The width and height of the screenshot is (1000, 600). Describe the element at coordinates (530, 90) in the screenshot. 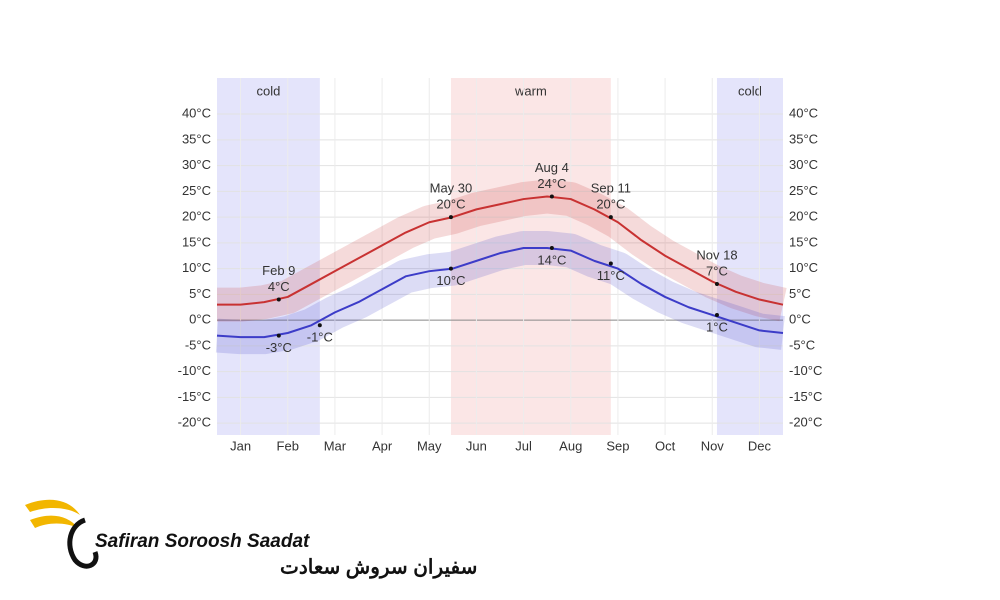

I see `season-label: warm` at that location.